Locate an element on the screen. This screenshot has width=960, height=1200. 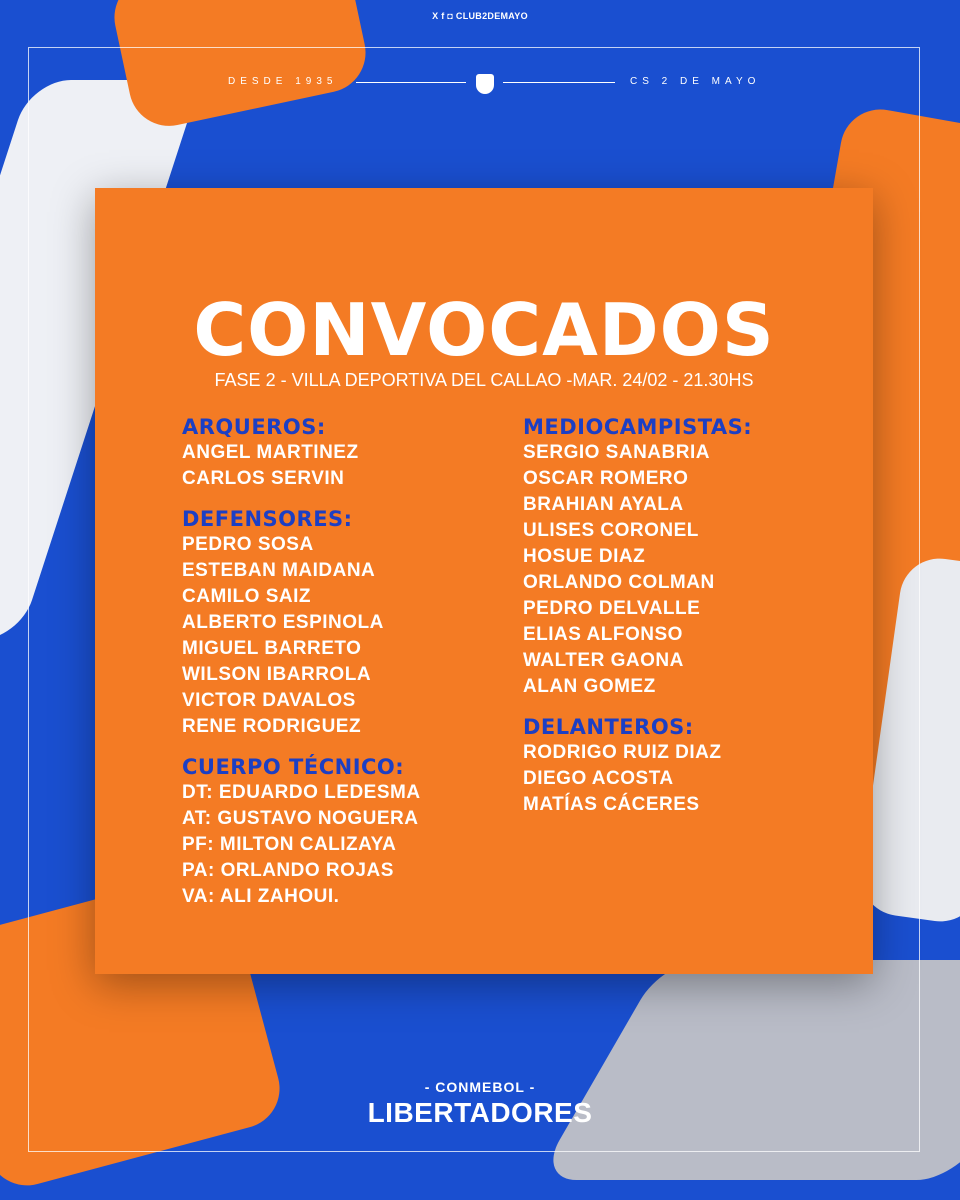
top-bar: DESDE 1935 CS 2 DE MAYO is located at coordinates (480, 84).